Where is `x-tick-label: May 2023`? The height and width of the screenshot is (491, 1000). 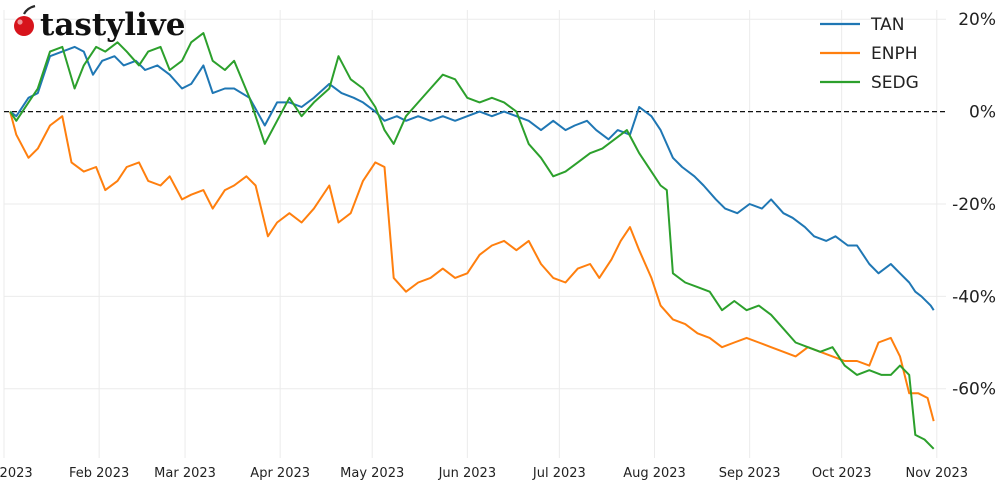 x-tick-label: May 2023 is located at coordinates (372, 473).